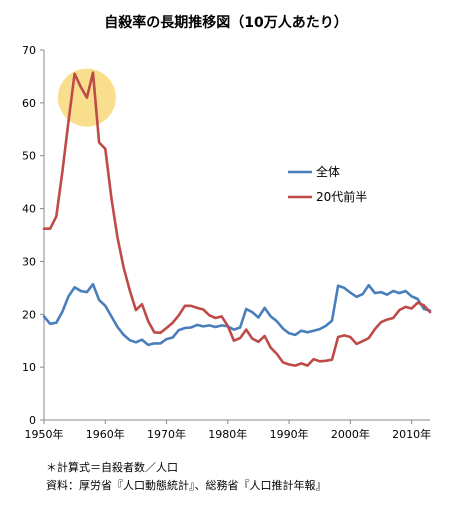 This screenshot has width=452, height=507. What do you see at coordinates (289, 434) in the screenshot?
I see `x-tick-label: 1990年` at bounding box center [289, 434].